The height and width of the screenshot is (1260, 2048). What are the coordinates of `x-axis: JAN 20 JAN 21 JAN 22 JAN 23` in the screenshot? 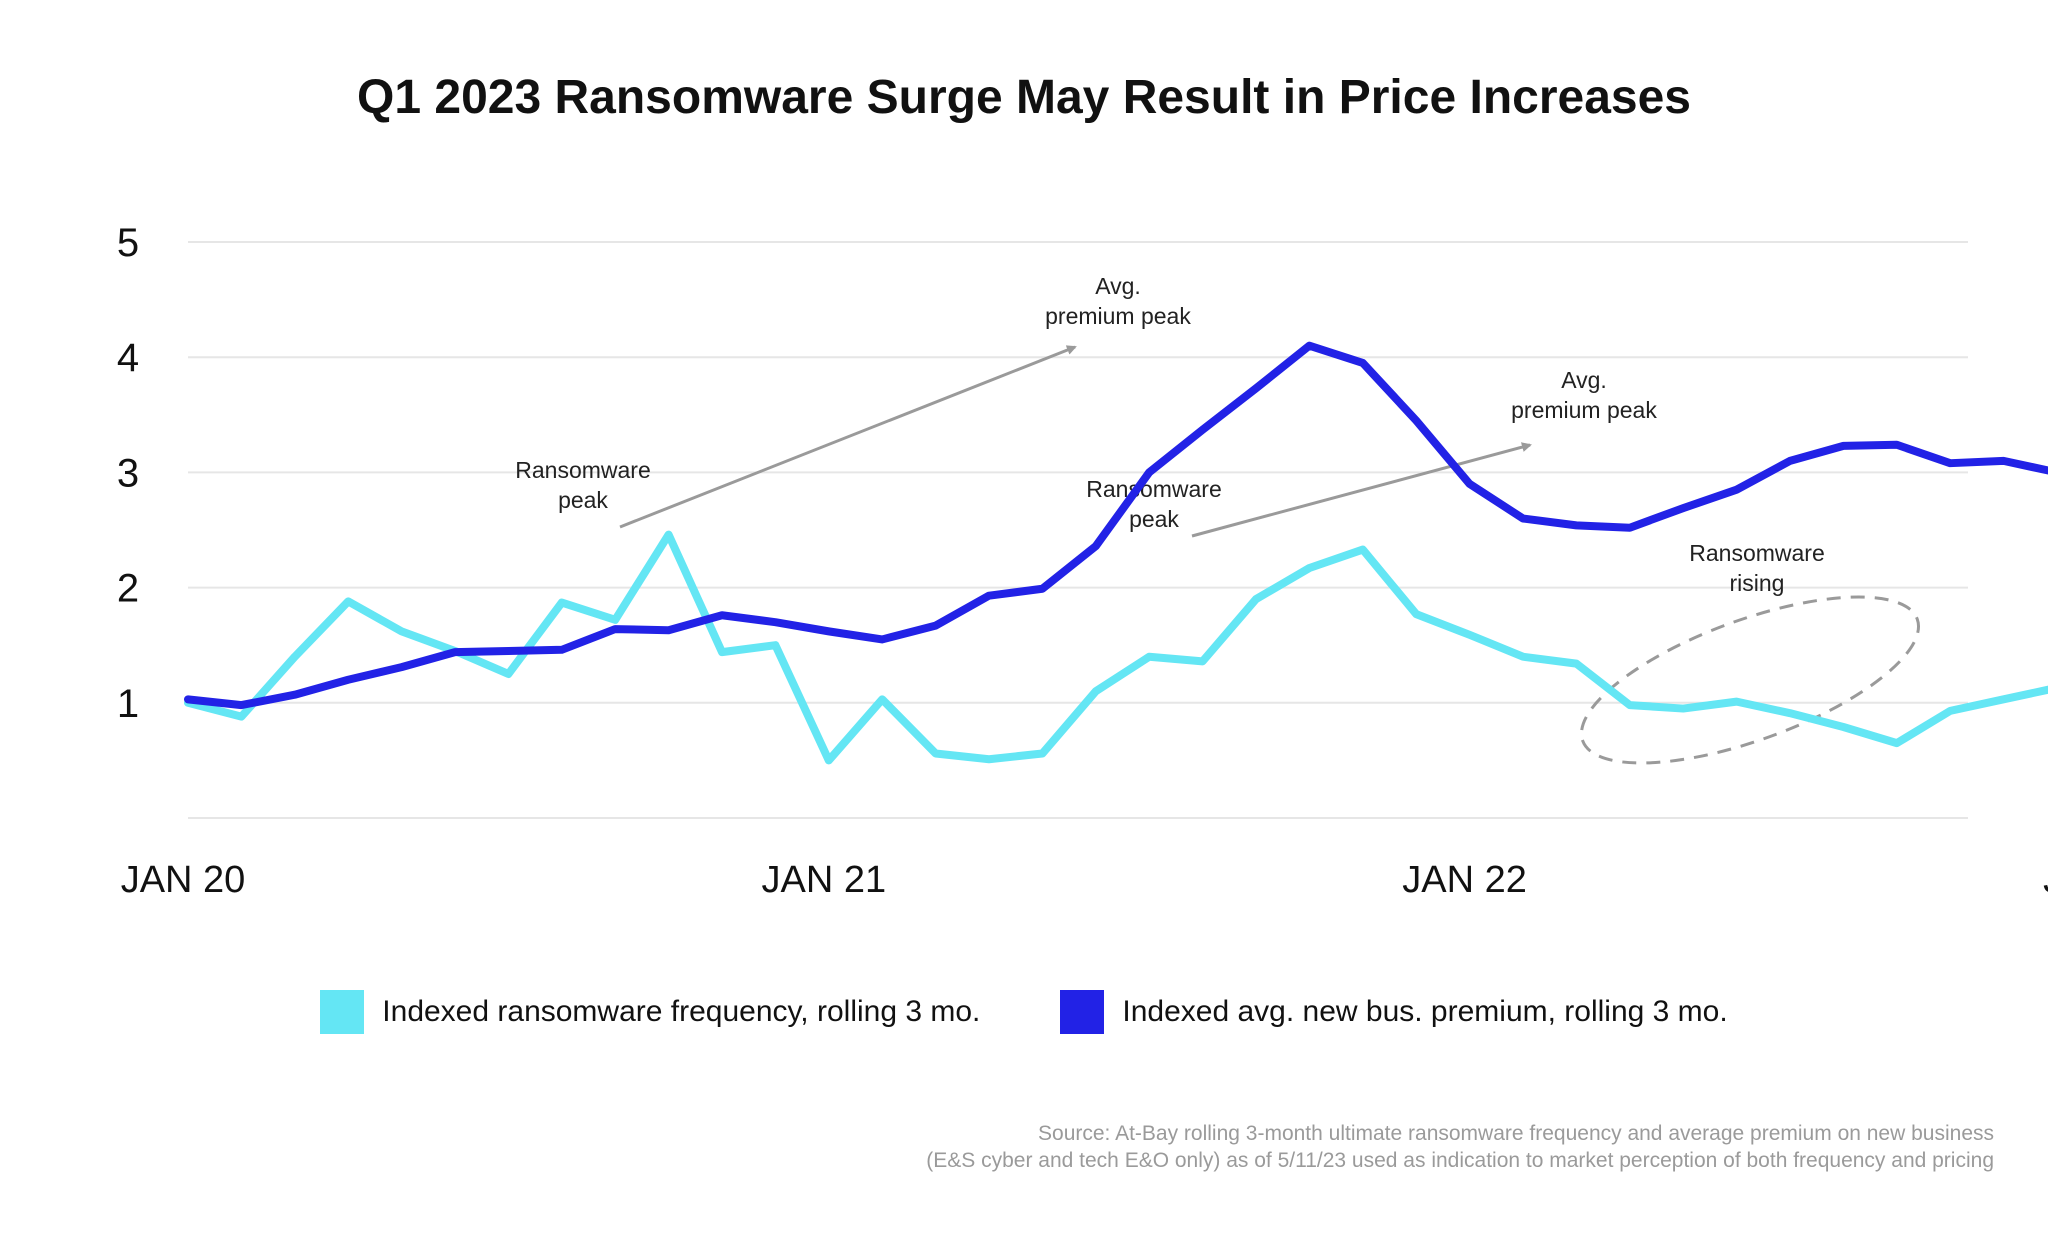 It's located at (1084, 880).